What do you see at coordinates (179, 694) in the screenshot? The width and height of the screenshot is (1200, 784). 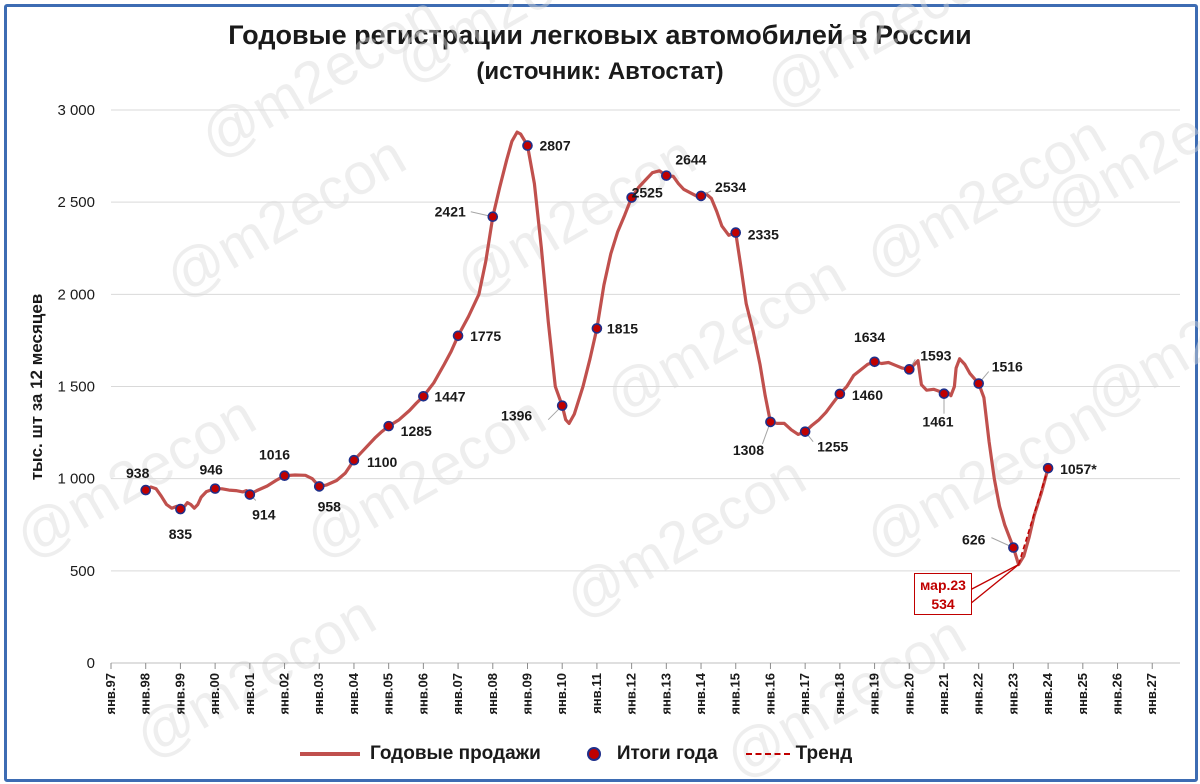 I see `x-tick-label: янв.99` at bounding box center [179, 694].